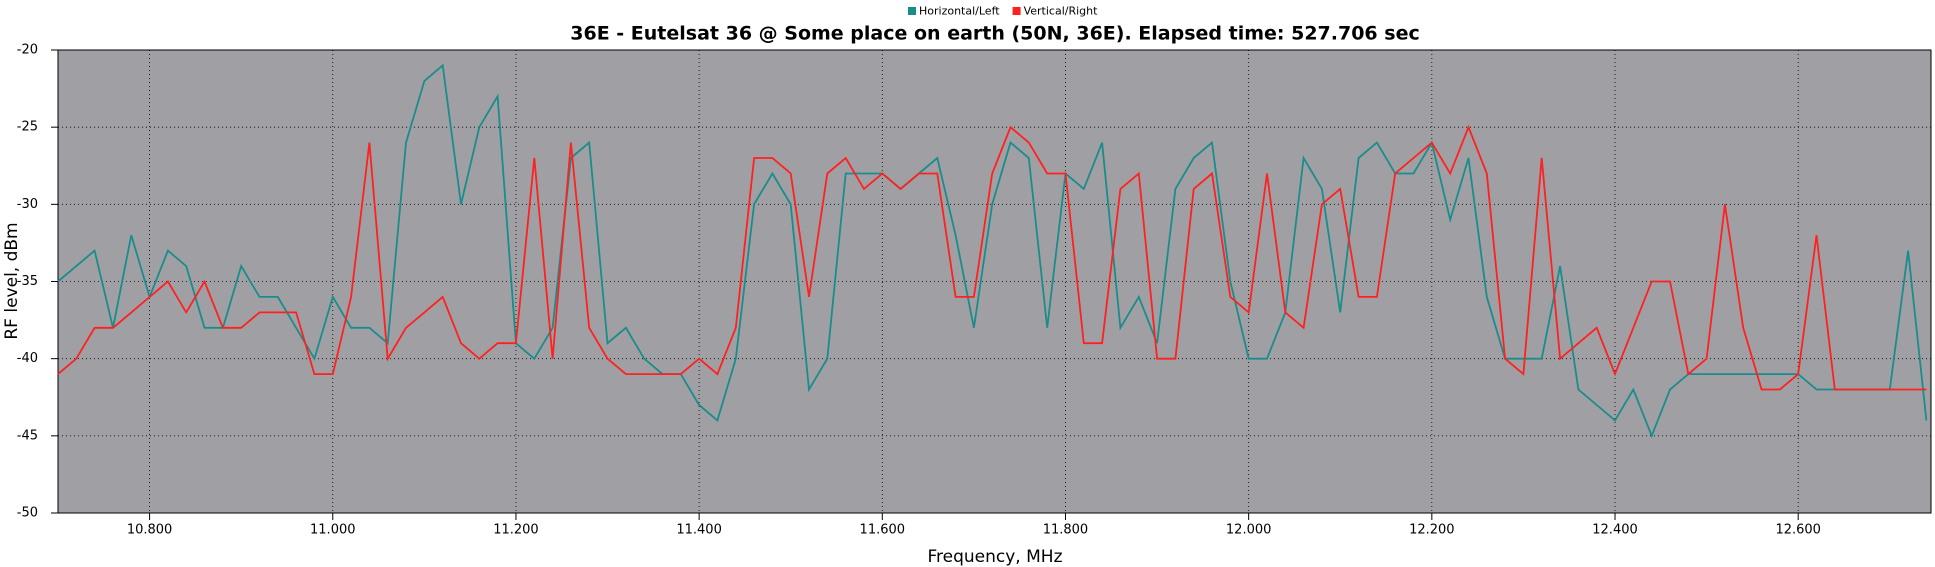  What do you see at coordinates (333, 530) in the screenshot?
I see `x-tick-label: 11.000` at bounding box center [333, 530].